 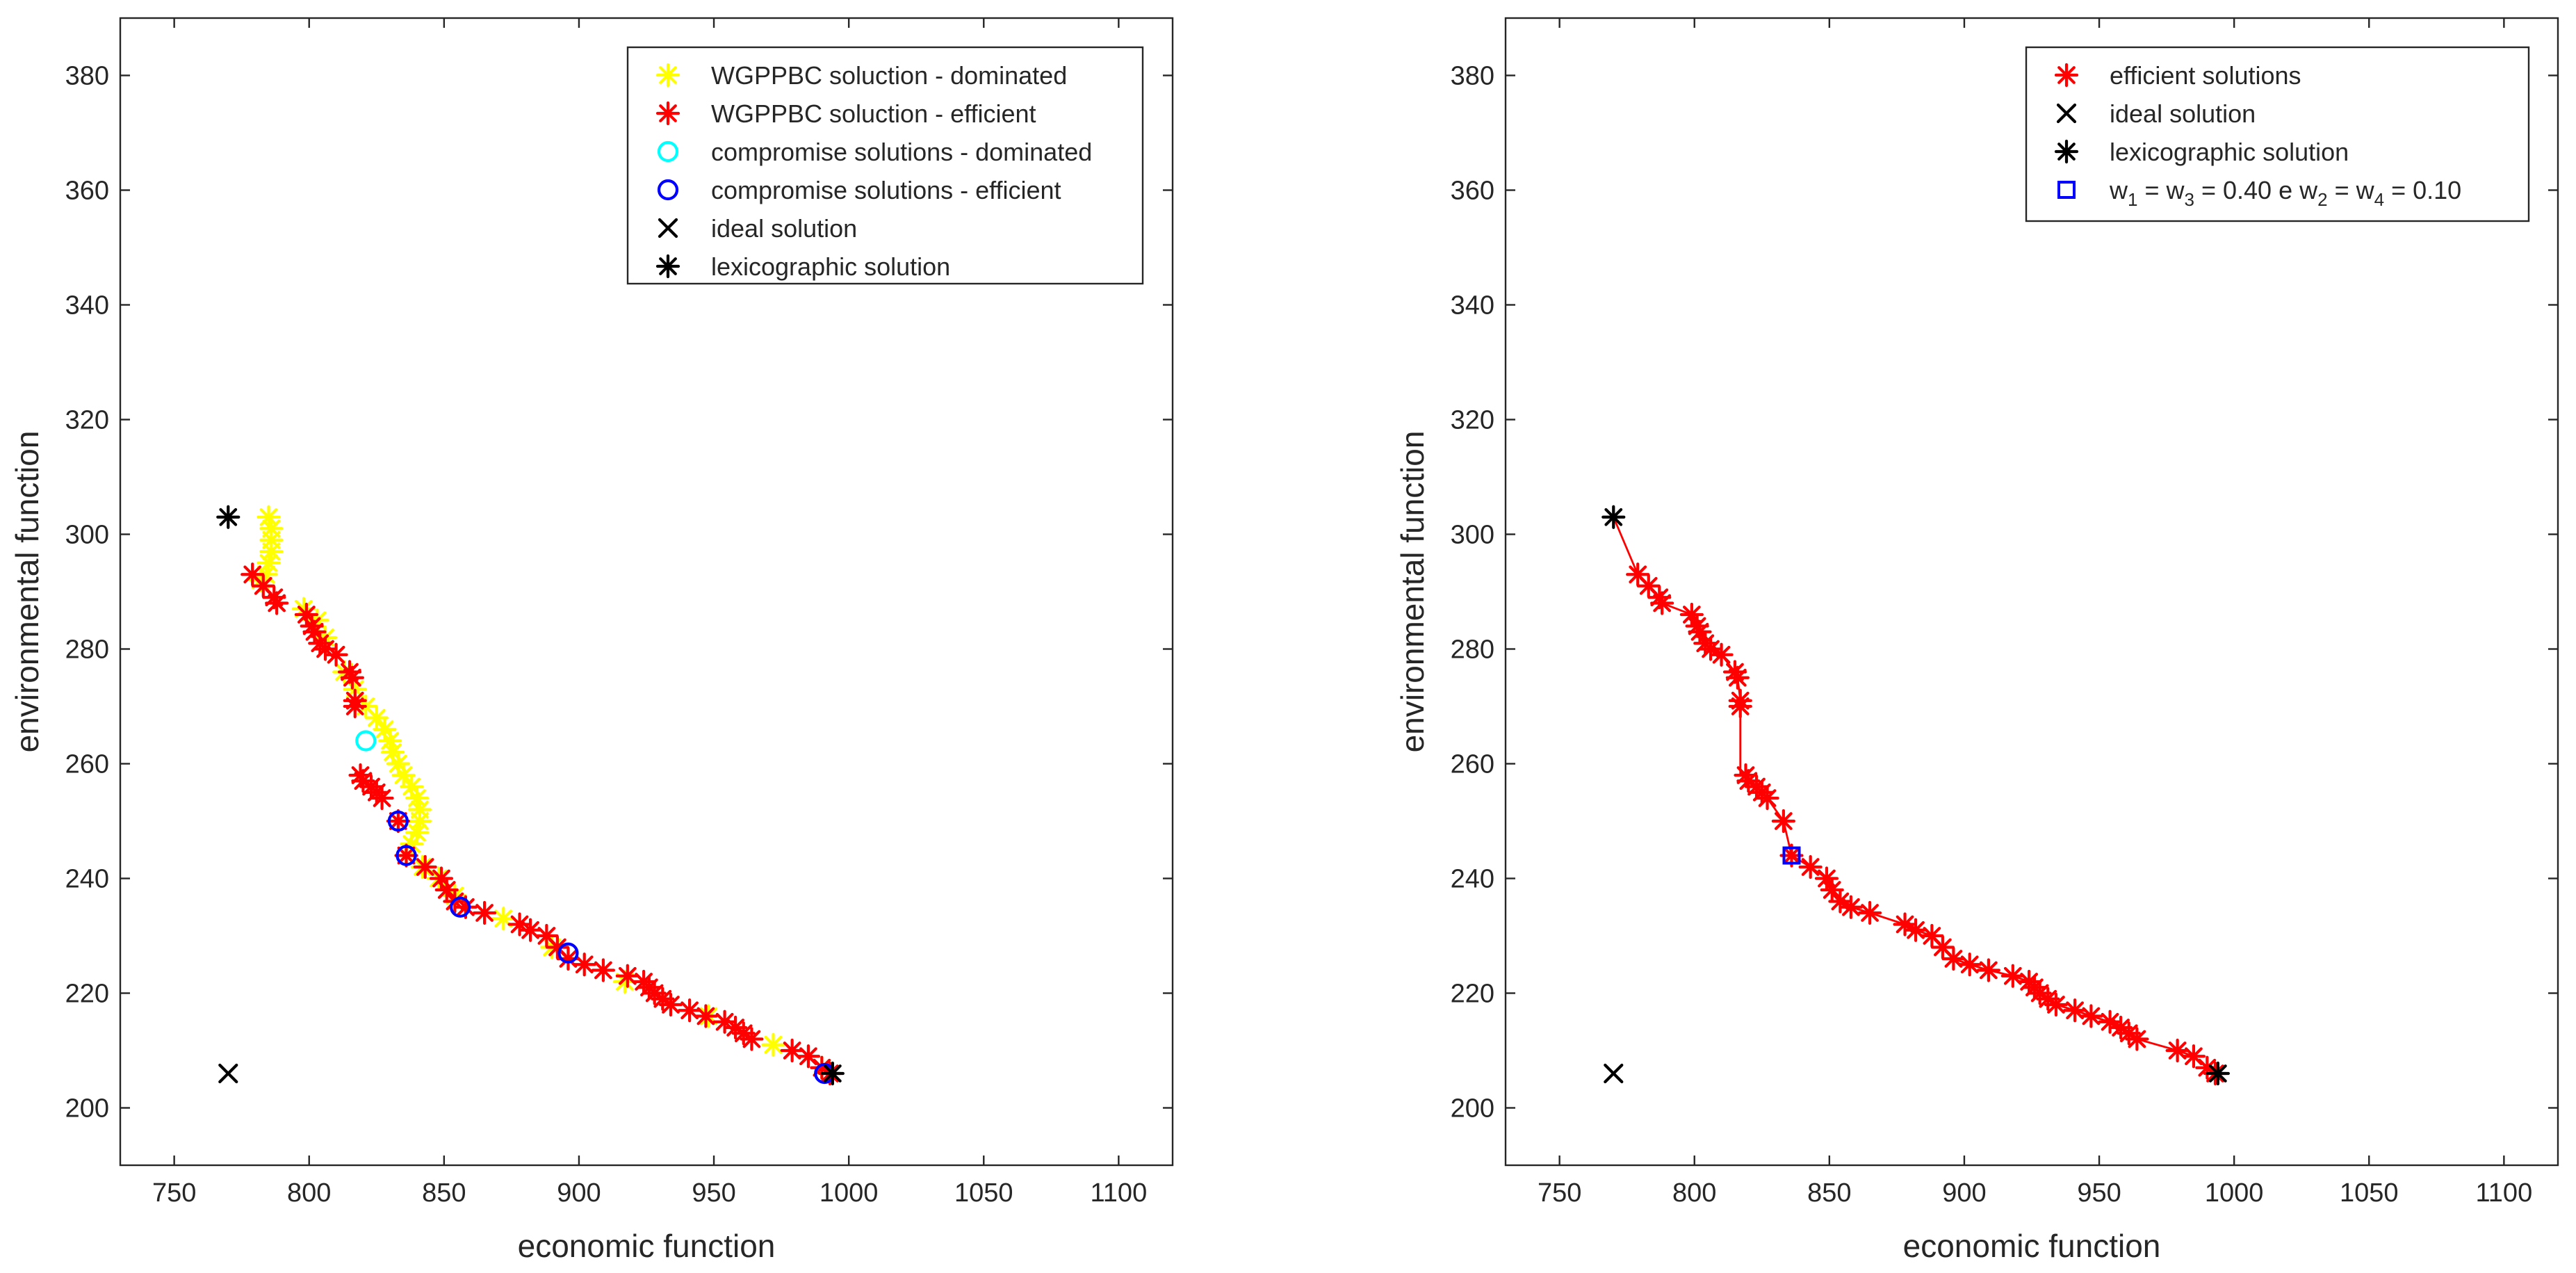 What do you see at coordinates (174, 1193) in the screenshot?
I see `x-tick-label: 750` at bounding box center [174, 1193].